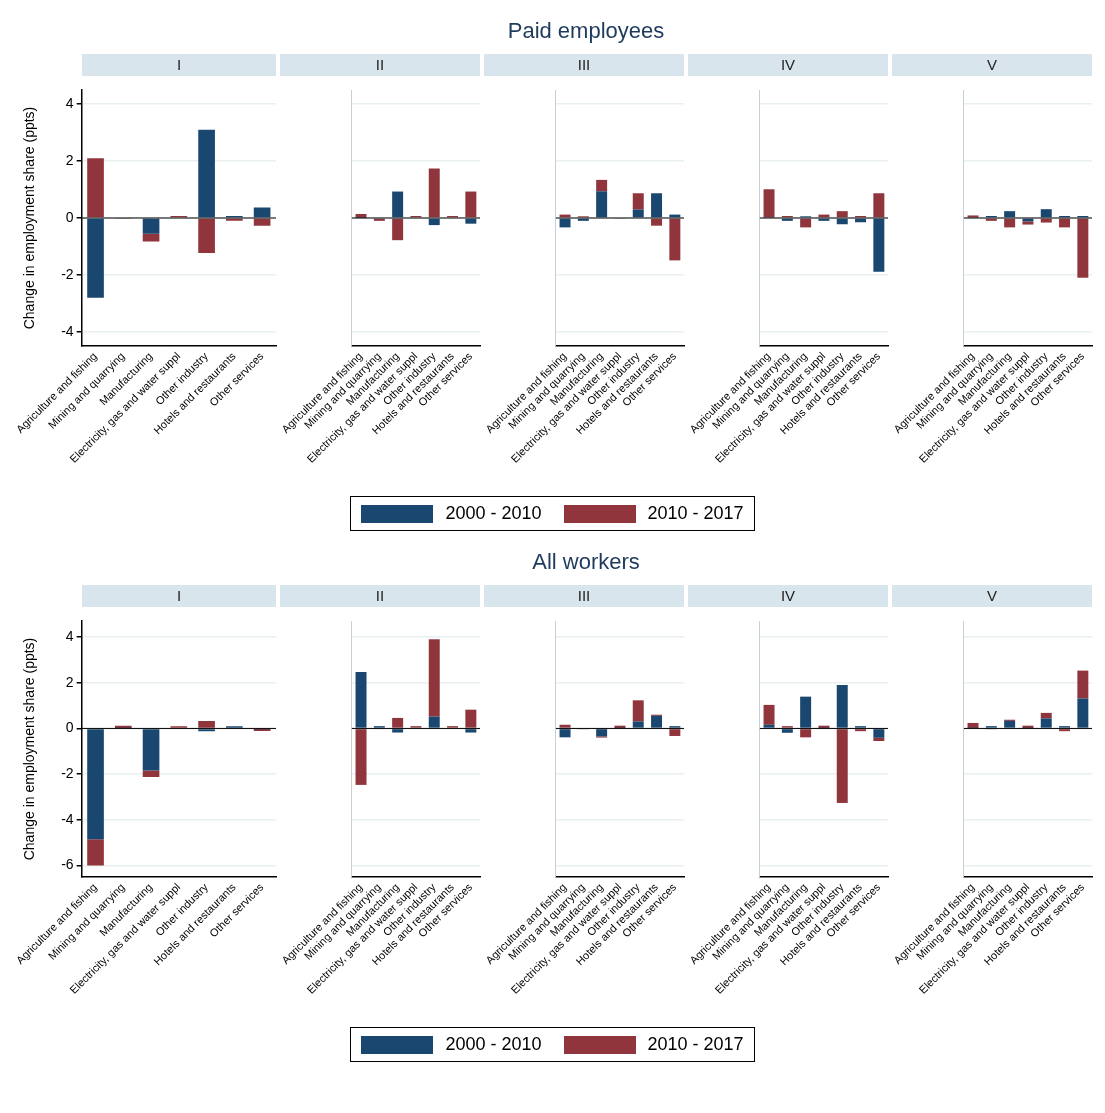  What do you see at coordinates (67, 864) in the screenshot?
I see `y-tick-label: -6` at bounding box center [67, 864].